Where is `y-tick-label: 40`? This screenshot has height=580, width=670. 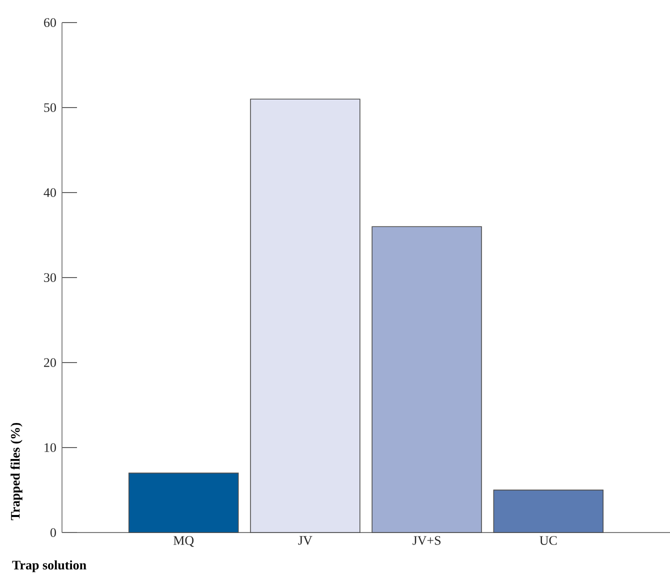
y-tick-label: 40 is located at coordinates (50, 192).